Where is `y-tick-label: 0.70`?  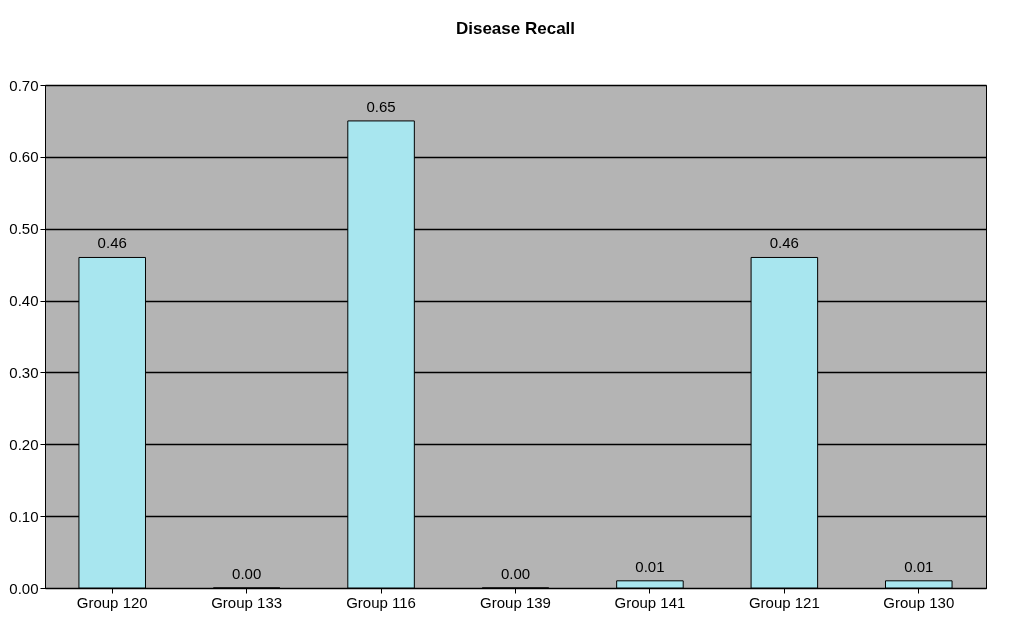
y-tick-label: 0.70 is located at coordinates (24, 85).